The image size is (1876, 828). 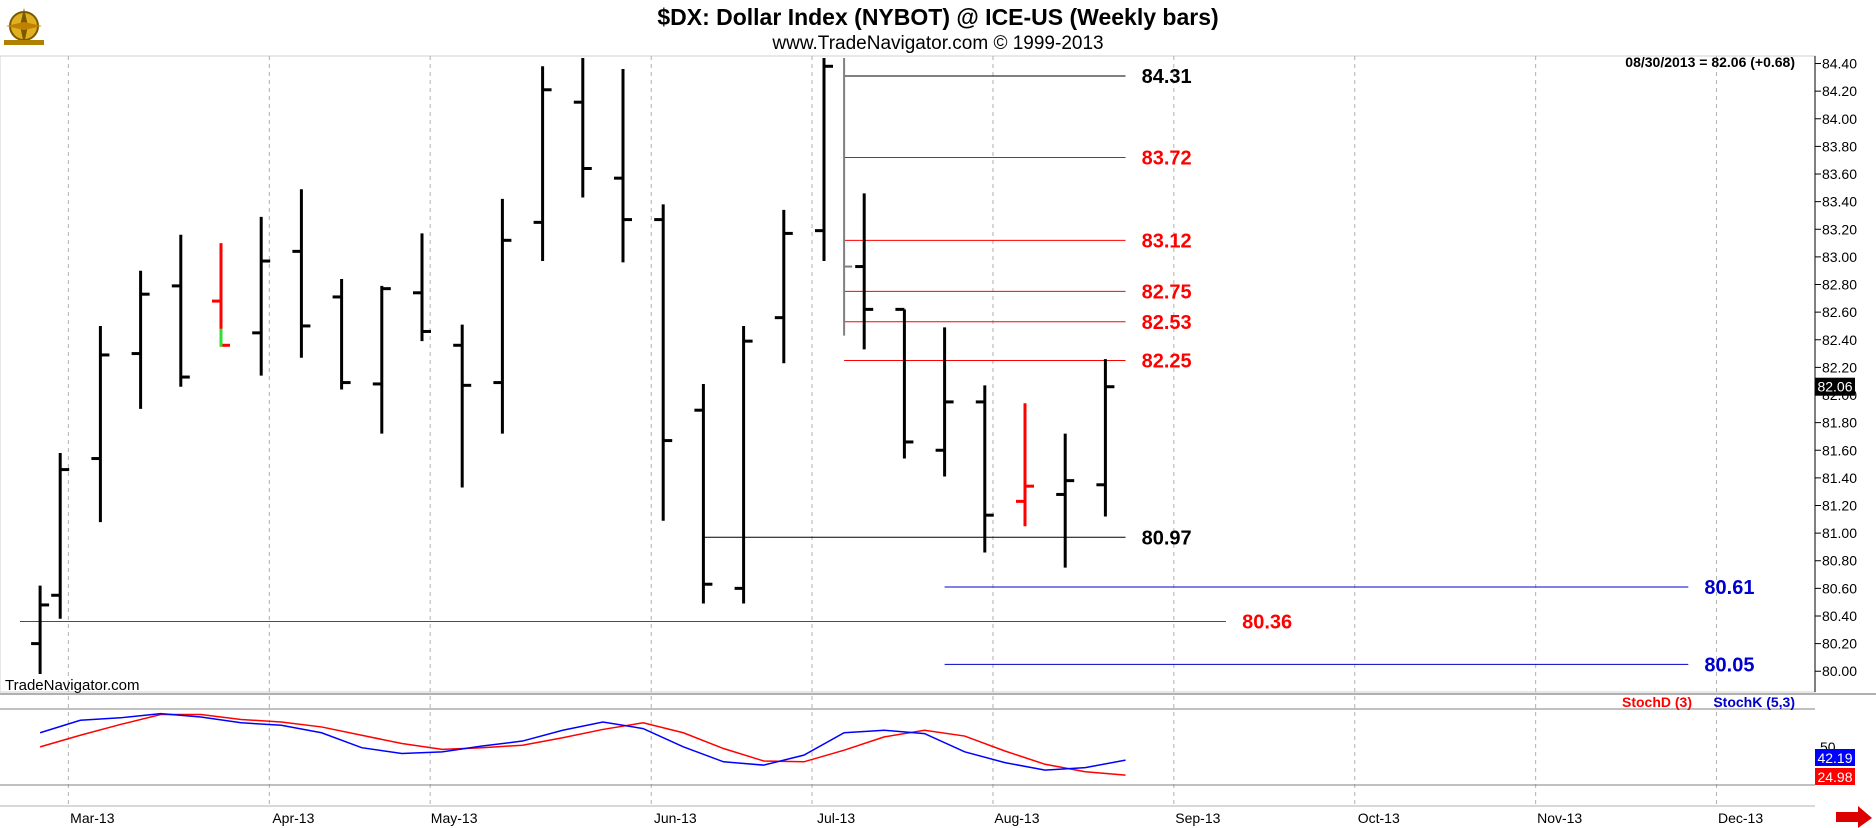 What do you see at coordinates (1754, 702) in the screenshot?
I see `stoch-k-legend: StochK (5,3)` at bounding box center [1754, 702].